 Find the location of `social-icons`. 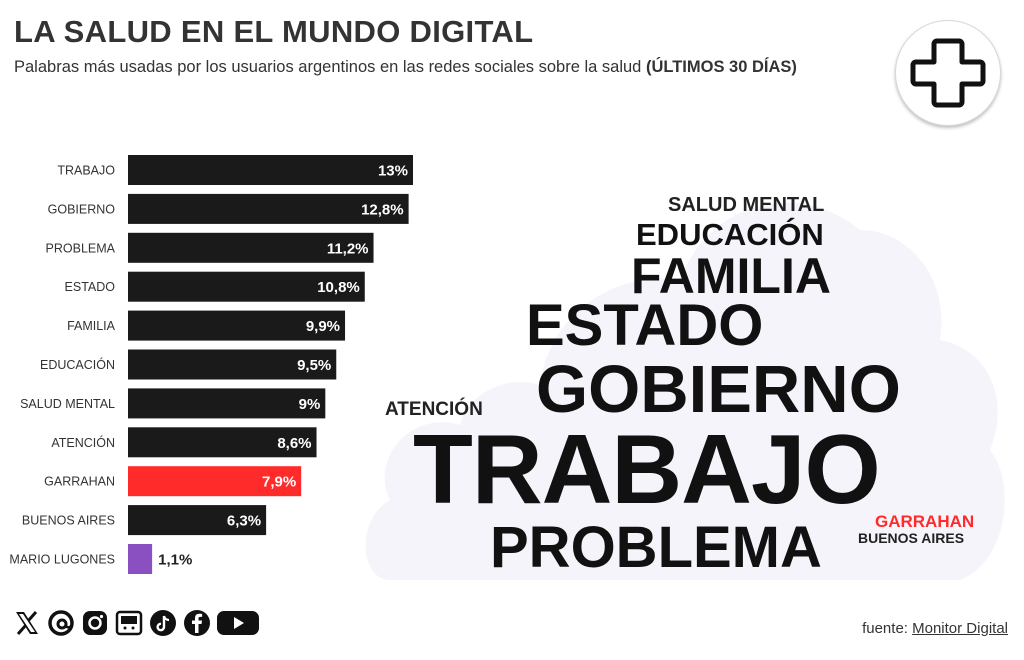

social-icons is located at coordinates (136, 623).